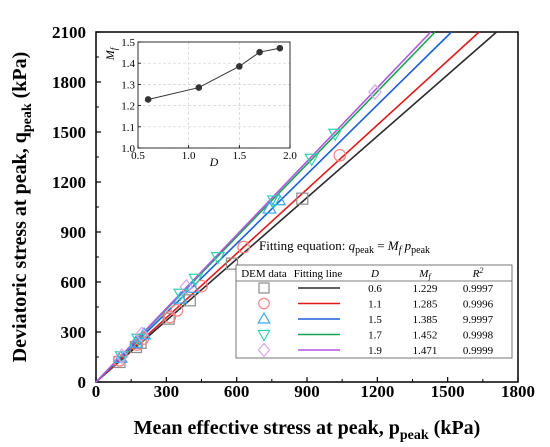  Describe the element at coordinates (290, 156) in the screenshot. I see `inset-x-tick-label: 2.0` at that location.